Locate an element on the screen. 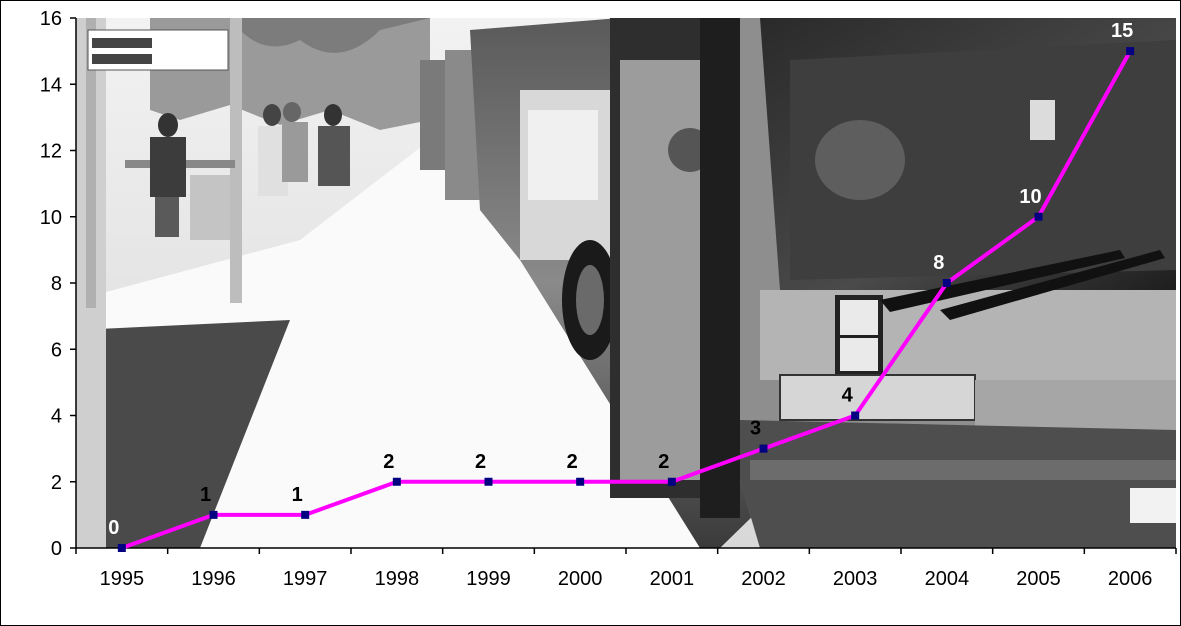  y-tick-label: 10 is located at coordinates (51, 218).